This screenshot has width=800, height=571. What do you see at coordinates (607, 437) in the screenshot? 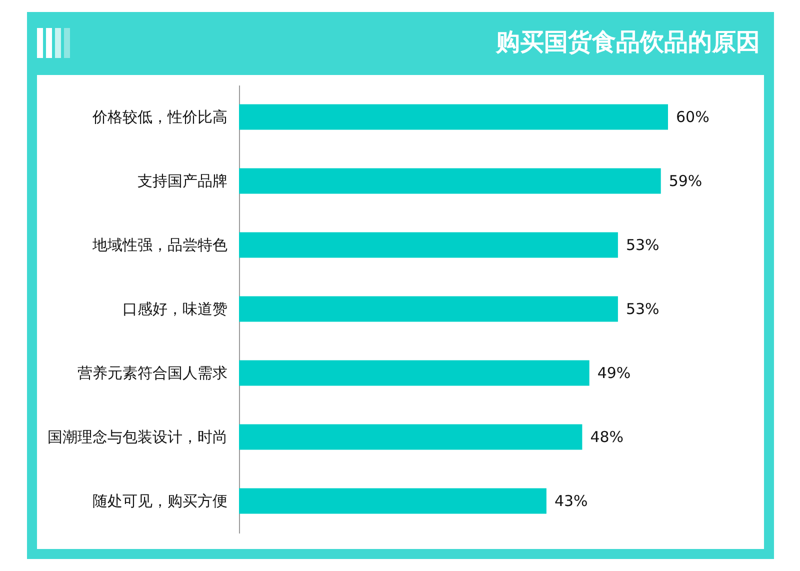
I see `data-label: 48%` at bounding box center [607, 437].